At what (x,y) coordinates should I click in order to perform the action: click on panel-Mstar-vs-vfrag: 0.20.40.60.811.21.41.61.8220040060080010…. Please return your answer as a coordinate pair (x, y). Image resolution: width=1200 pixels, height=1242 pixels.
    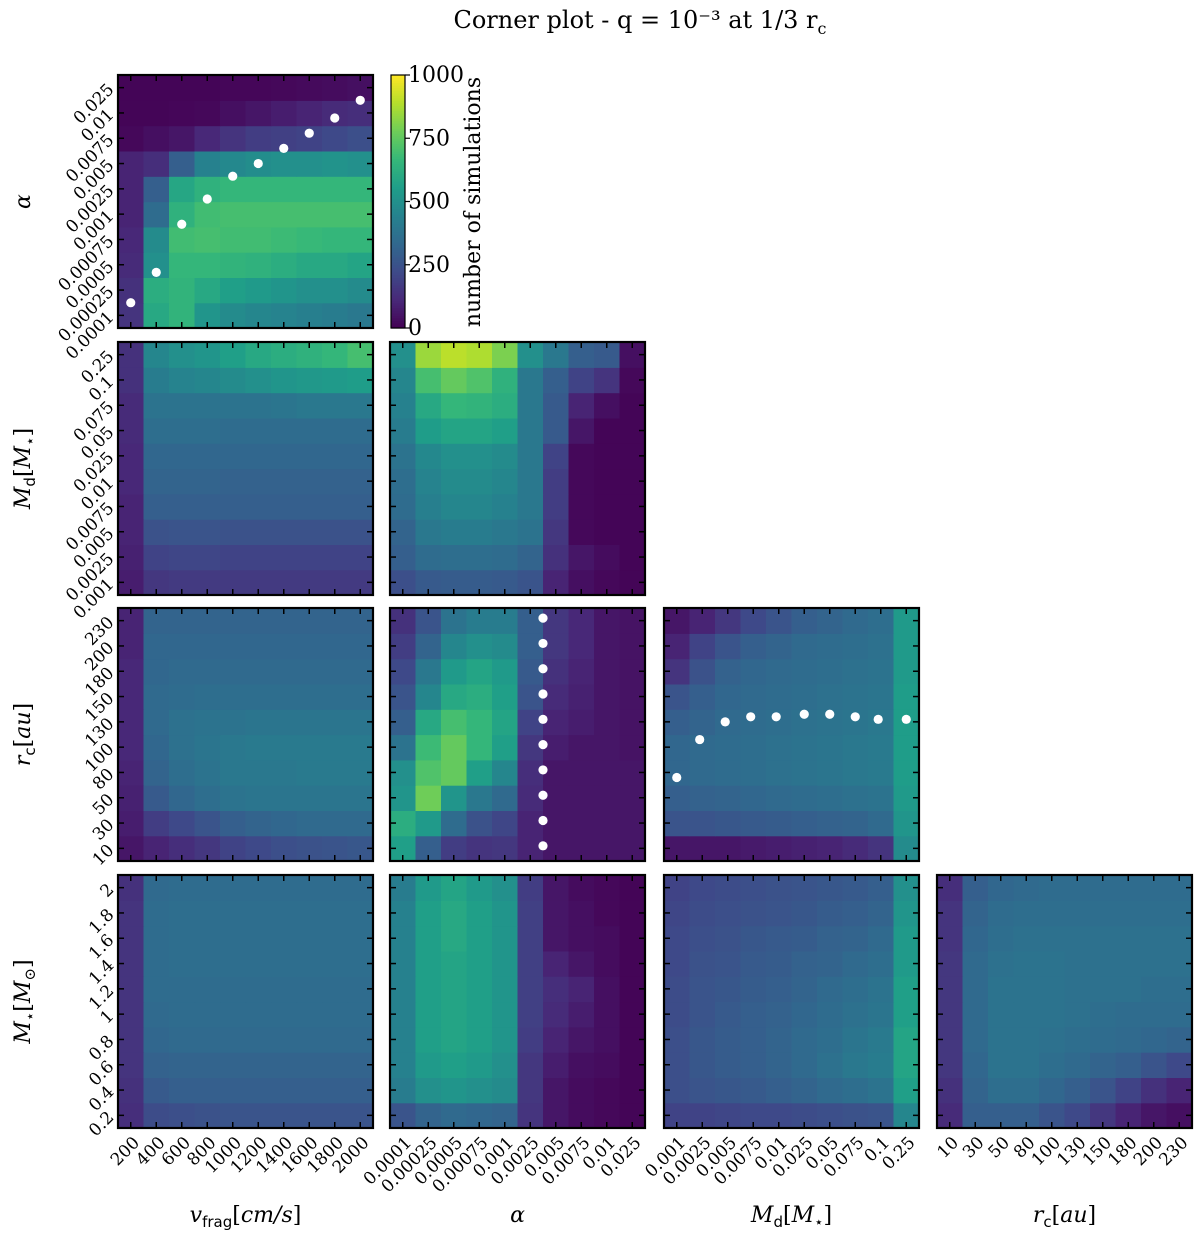
    Looking at the image, I should click on (230, 1025).